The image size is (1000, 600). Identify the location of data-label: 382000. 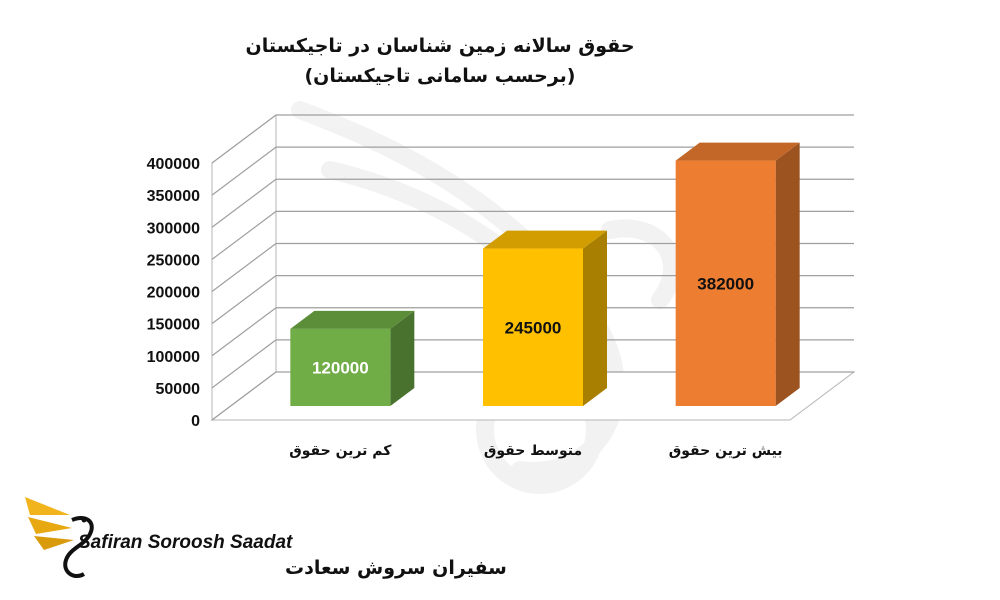
(725, 283).